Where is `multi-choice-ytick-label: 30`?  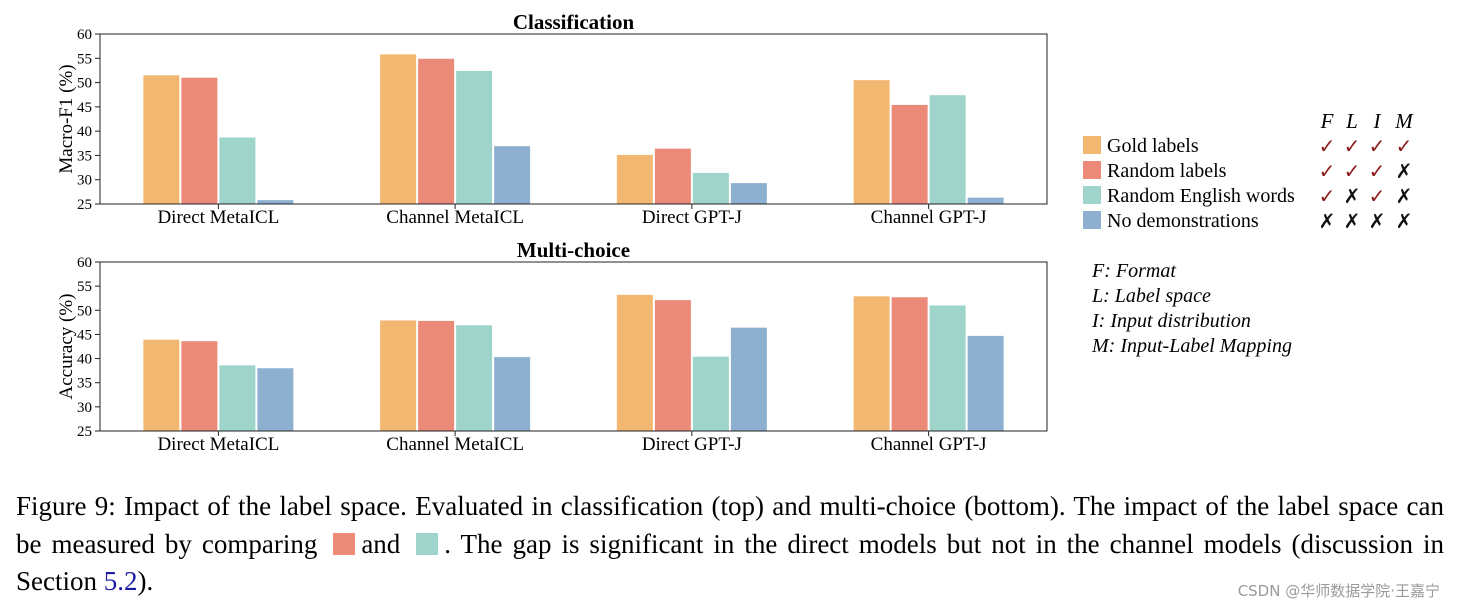 multi-choice-ytick-label: 30 is located at coordinates (84, 408).